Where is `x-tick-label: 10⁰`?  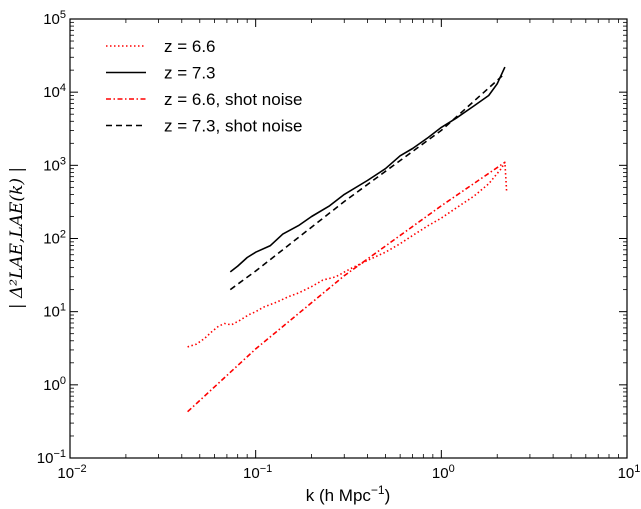 x-tick-label: 10⁰ is located at coordinates (443, 472).